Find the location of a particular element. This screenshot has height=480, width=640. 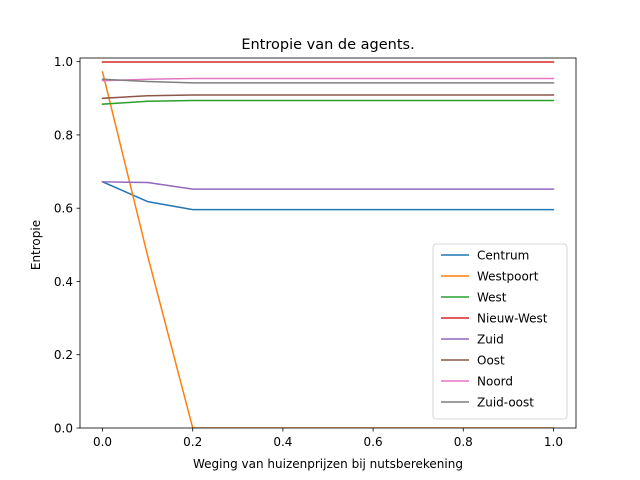

x-tick-label: 0.6 is located at coordinates (373, 442).